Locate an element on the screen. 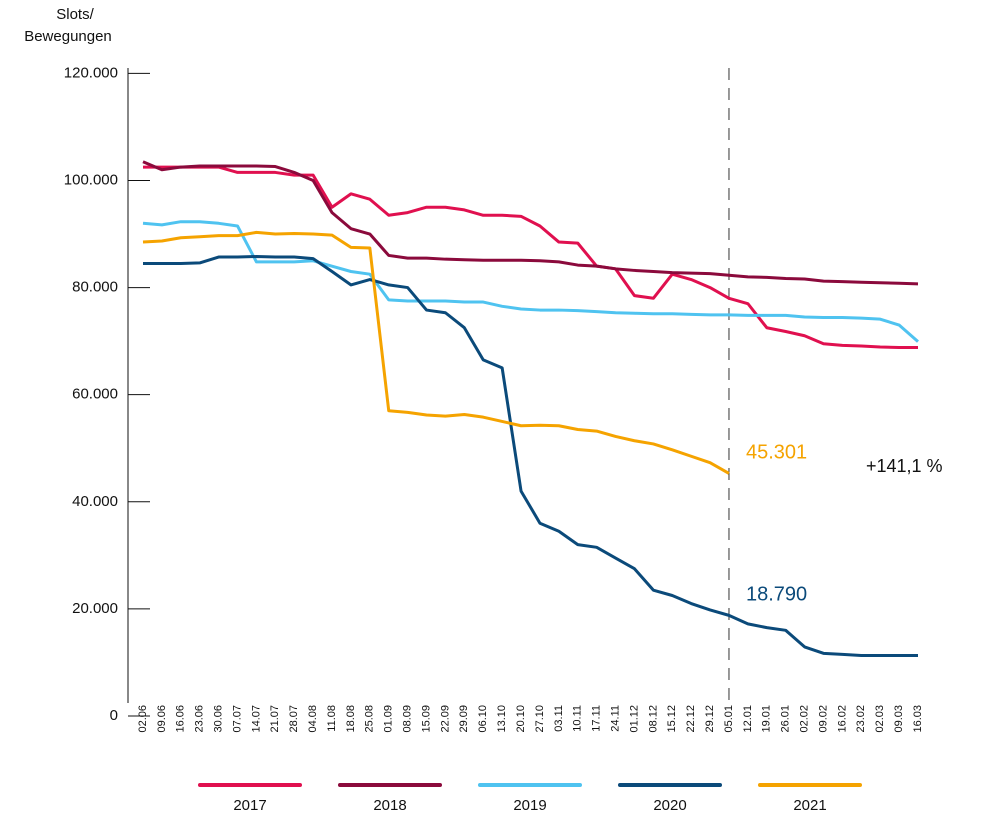 The width and height of the screenshot is (984, 817). data-label: 45.301 is located at coordinates (776, 453).